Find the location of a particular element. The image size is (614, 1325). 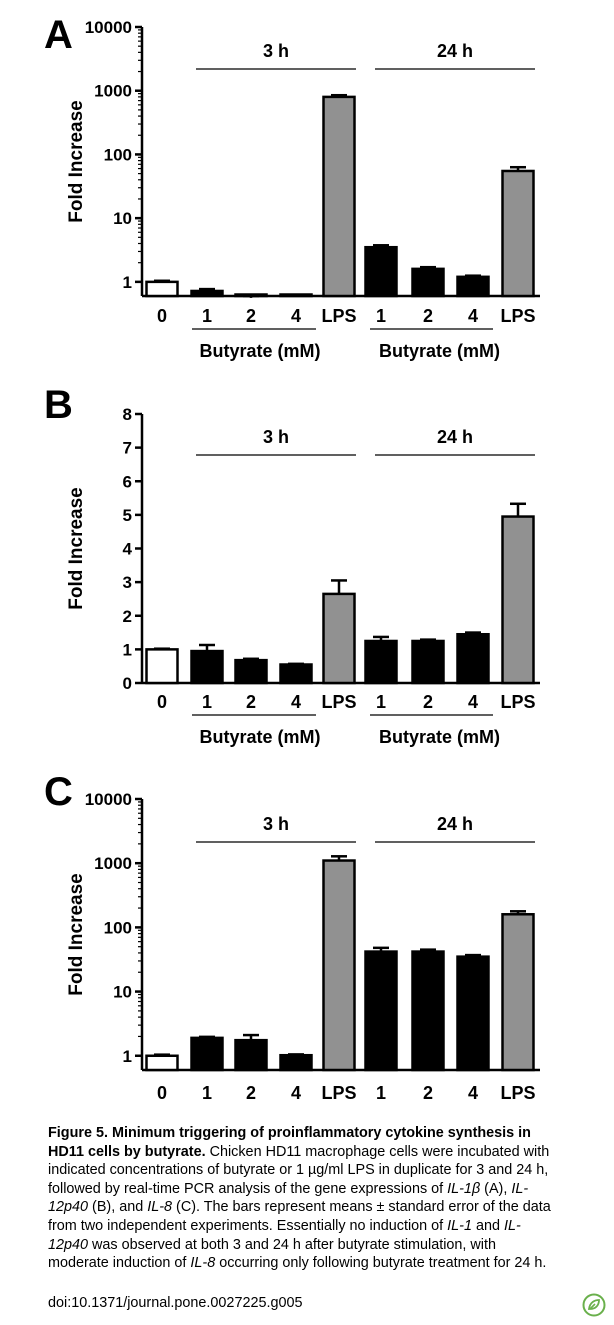

panel-c-group-label-0: 3 h is located at coordinates (276, 824).